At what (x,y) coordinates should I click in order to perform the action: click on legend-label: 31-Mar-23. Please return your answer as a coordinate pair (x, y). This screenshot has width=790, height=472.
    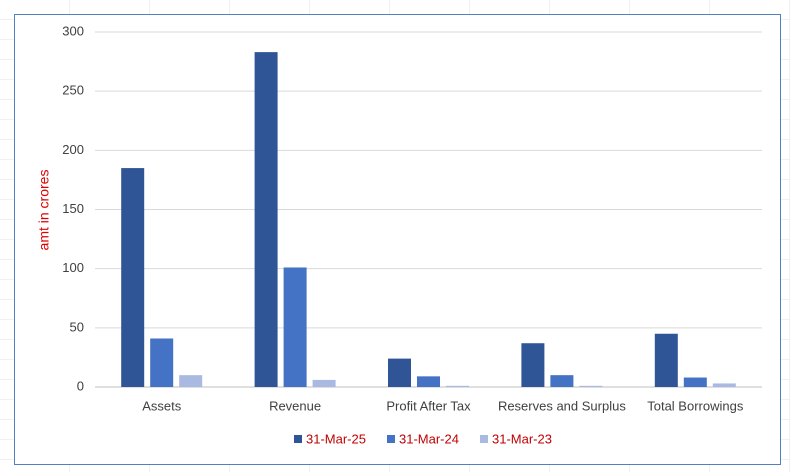
    Looking at the image, I should click on (522, 438).